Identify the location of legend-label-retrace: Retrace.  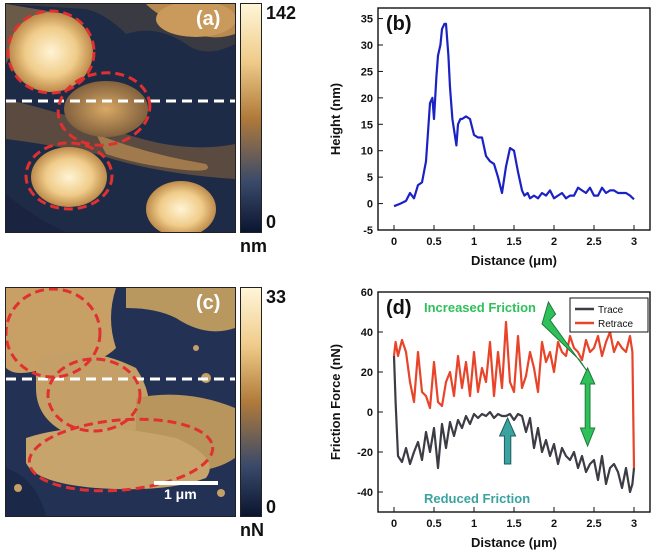
(615, 324).